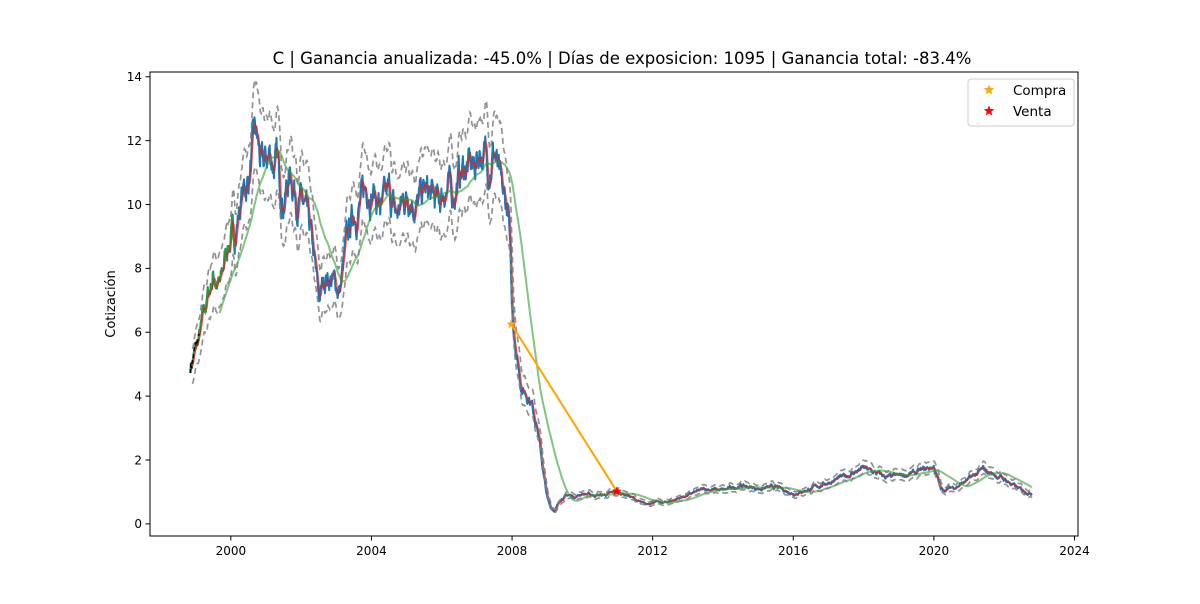 Image resolution: width=1200 pixels, height=604 pixels. I want to click on y-tick-label: 2, so click(138, 460).